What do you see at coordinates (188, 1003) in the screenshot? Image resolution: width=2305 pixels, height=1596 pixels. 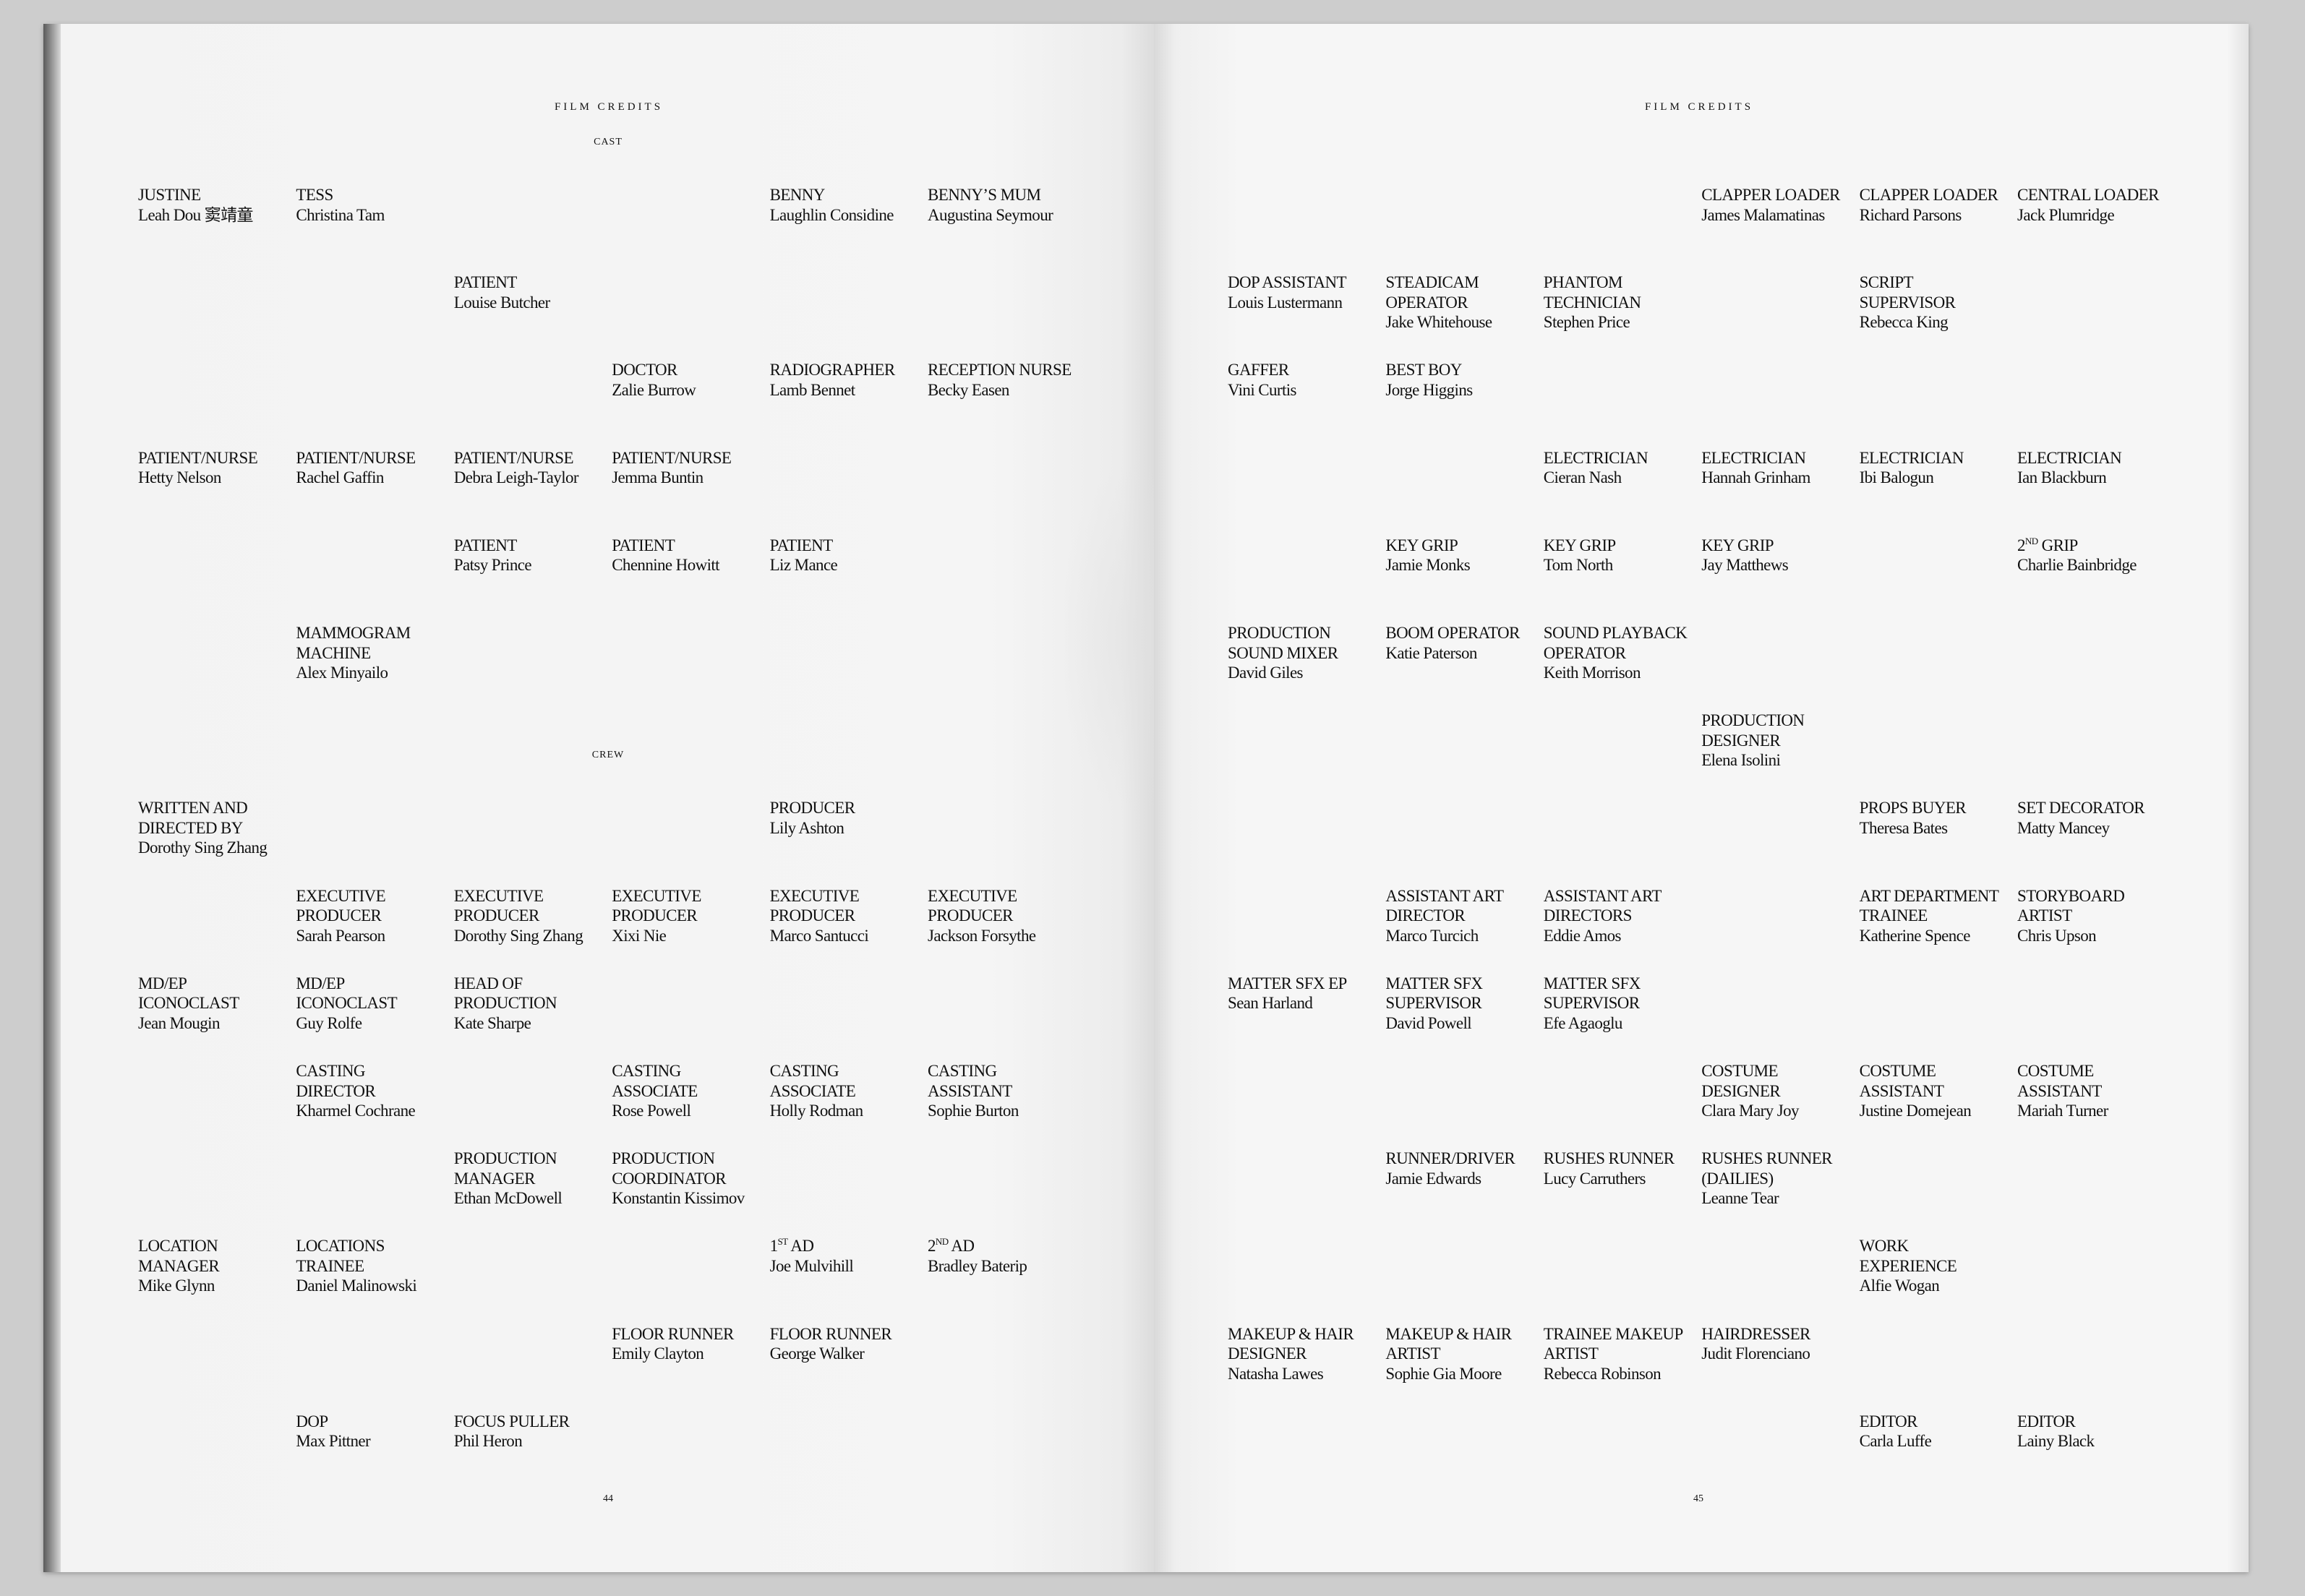 I see `credit-role-line: ICONOCLAST` at bounding box center [188, 1003].